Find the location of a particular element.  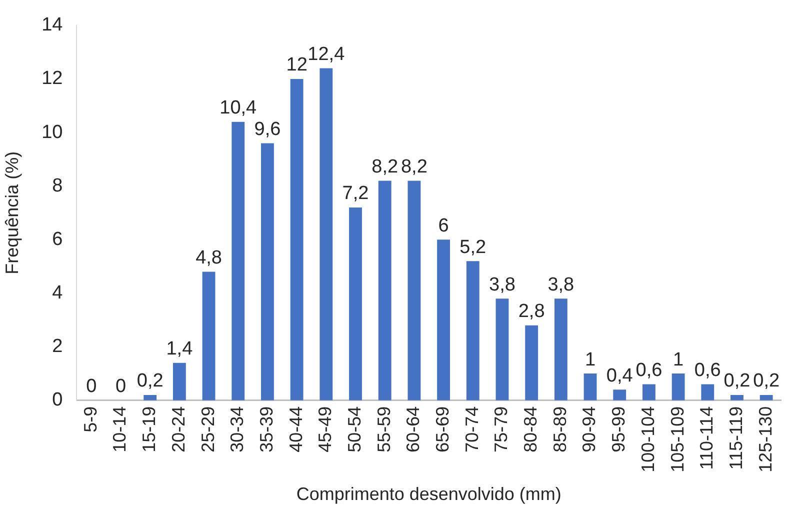

x-tick-label: 60-64 is located at coordinates (413, 429).